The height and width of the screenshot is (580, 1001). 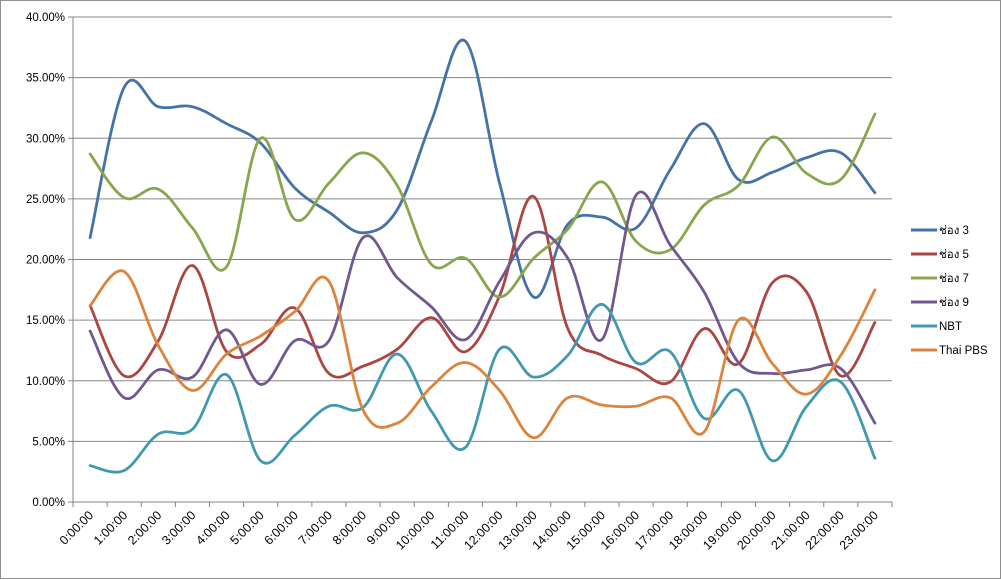 I want to click on x-tick-label: 4:00:00, so click(x=212, y=527).